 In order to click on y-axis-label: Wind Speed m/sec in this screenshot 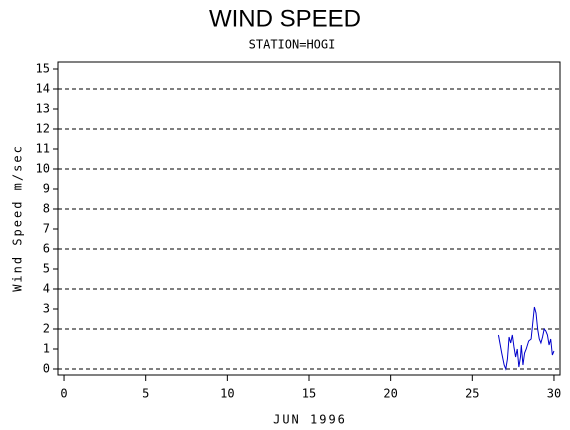, I will do `click(18, 218)`.